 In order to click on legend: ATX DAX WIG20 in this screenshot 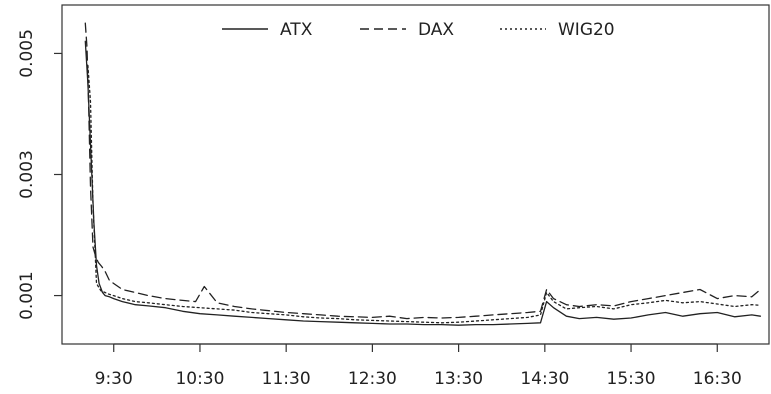, I will do `click(418, 30)`.